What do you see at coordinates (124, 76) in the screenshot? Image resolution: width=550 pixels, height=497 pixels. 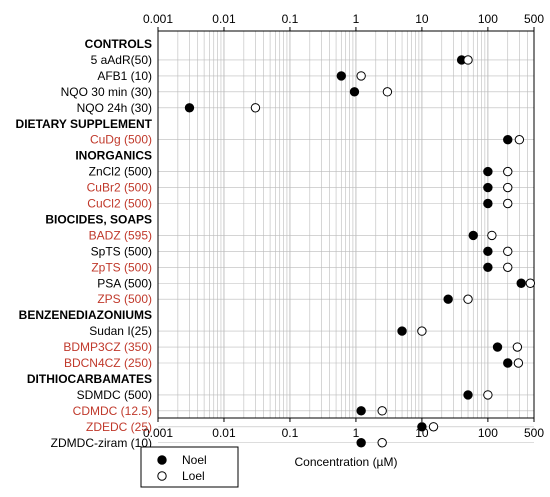 I see `row-label: AFB1 (10)` at bounding box center [124, 76].